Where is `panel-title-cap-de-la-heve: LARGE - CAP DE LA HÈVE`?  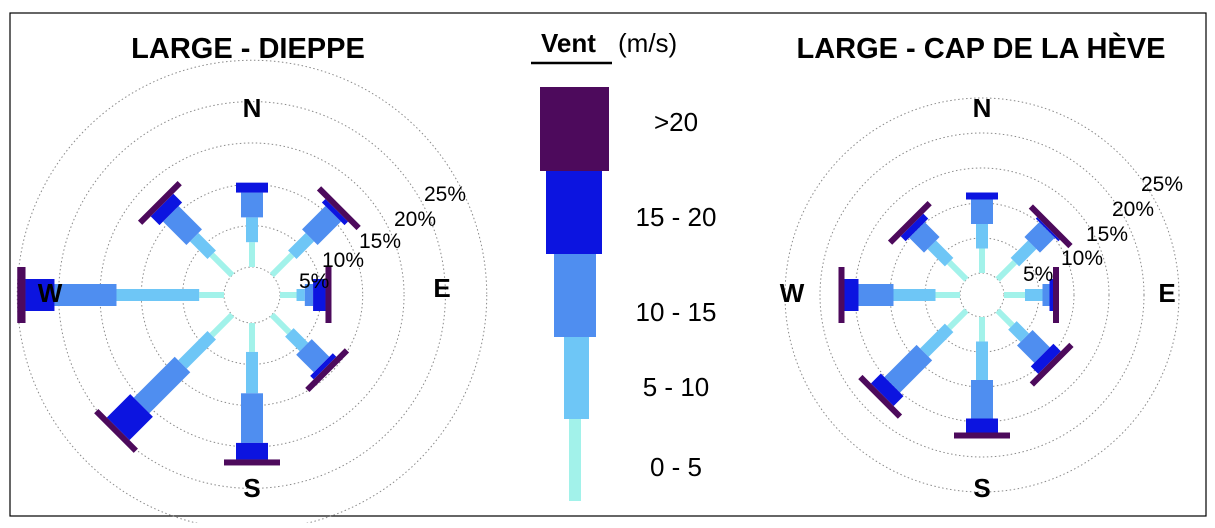 panel-title-cap-de-la-heve: LARGE - CAP DE LA HÈVE is located at coordinates (981, 48).